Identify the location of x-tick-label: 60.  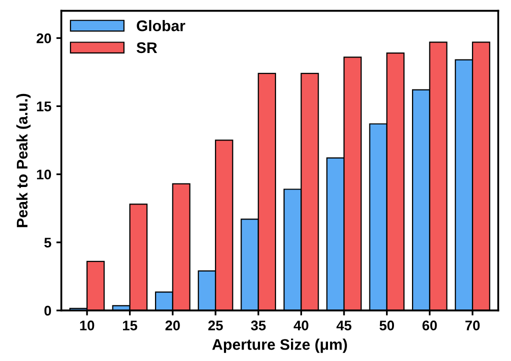
(429, 325).